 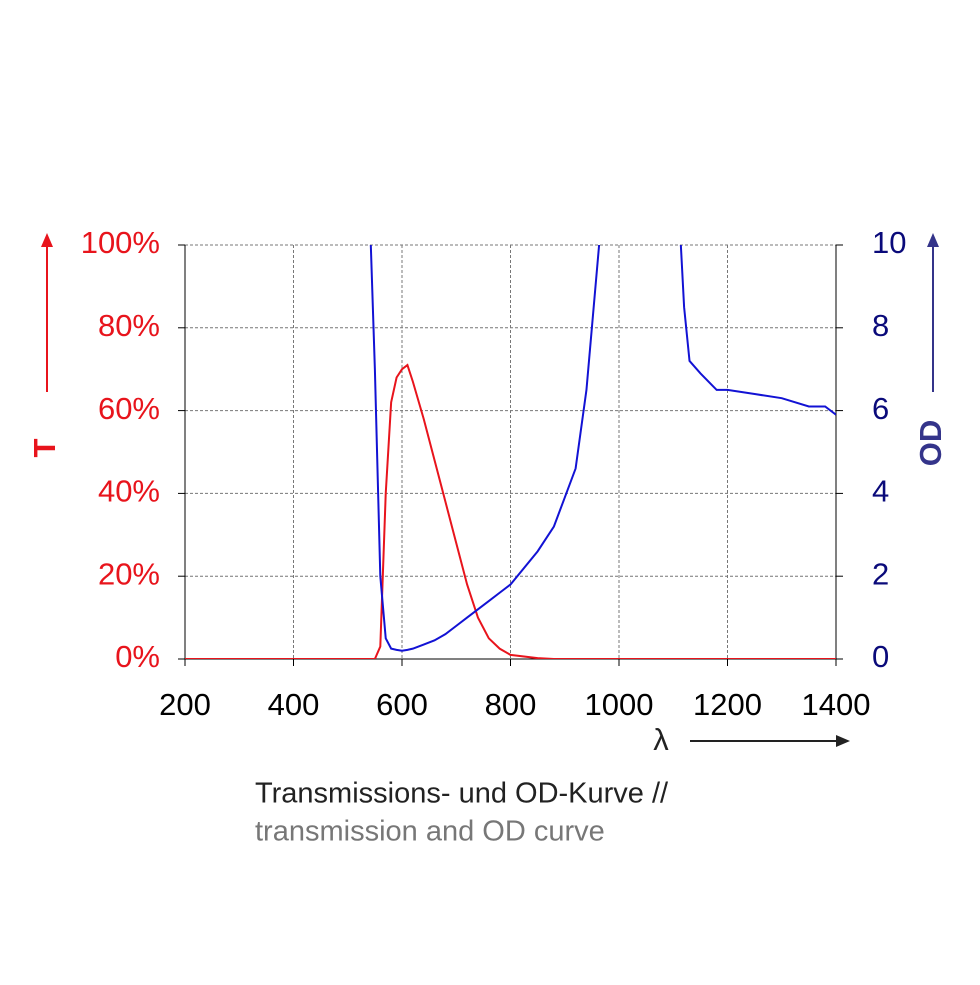 What do you see at coordinates (137, 656) in the screenshot?
I see `y-tick-label: 0%` at bounding box center [137, 656].